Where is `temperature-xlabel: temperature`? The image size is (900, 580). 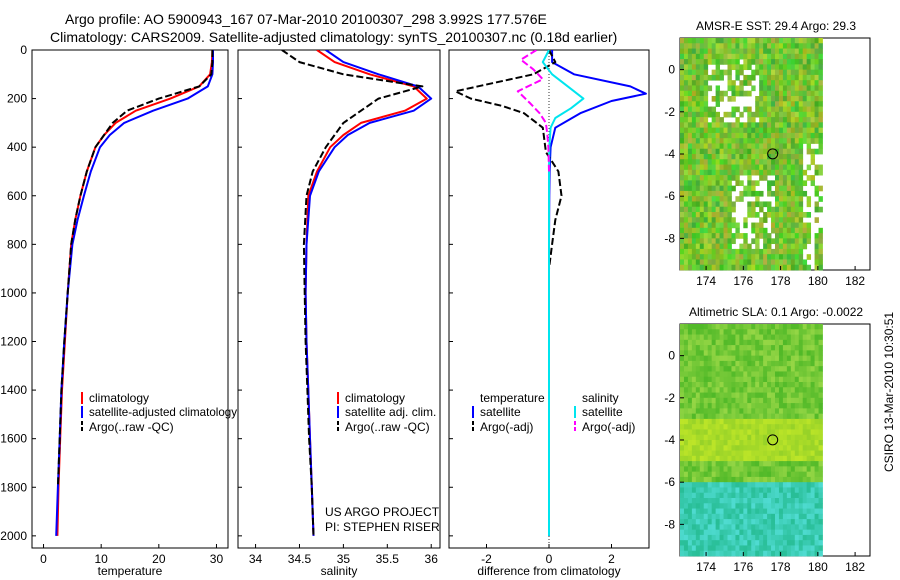
temperature-xlabel: temperature is located at coordinates (130, 571).